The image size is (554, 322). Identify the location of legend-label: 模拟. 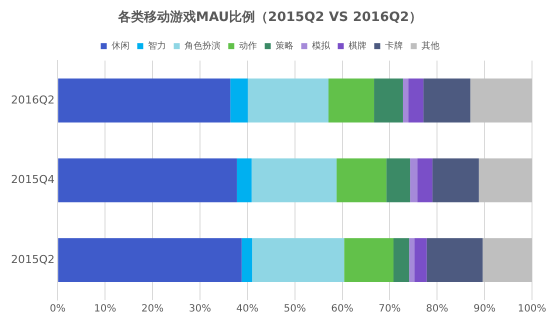
(321, 46).